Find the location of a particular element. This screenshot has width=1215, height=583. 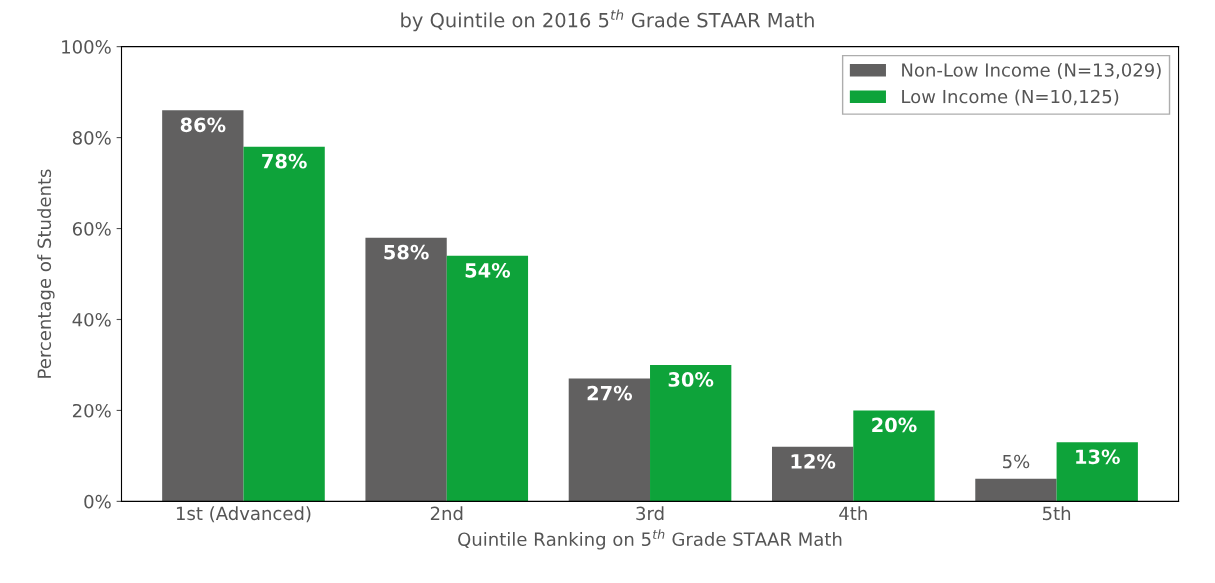

y-tick-label: 0% is located at coordinates (97, 501).